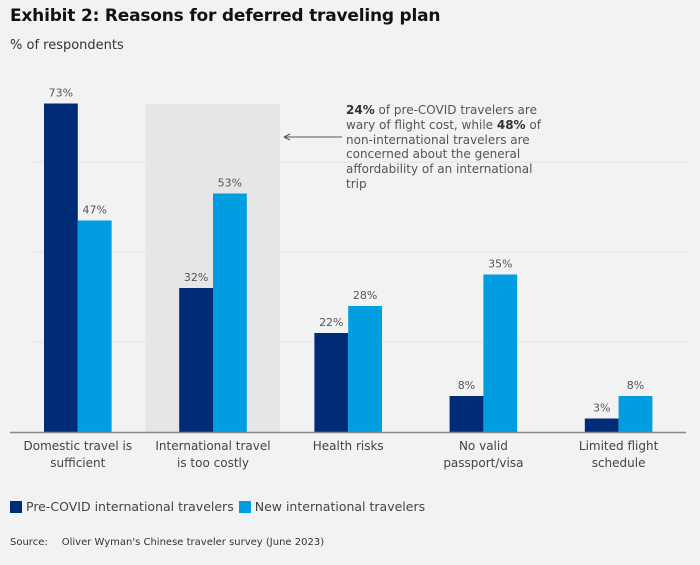  I want to click on data-label: 22%, so click(331, 322).